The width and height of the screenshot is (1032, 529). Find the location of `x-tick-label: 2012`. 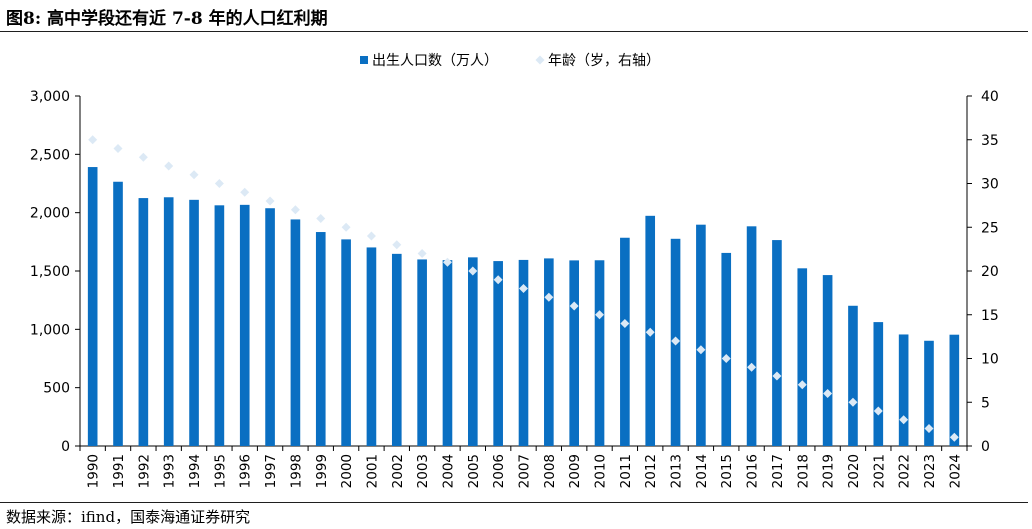

x-tick-label: 2012 is located at coordinates (651, 471).